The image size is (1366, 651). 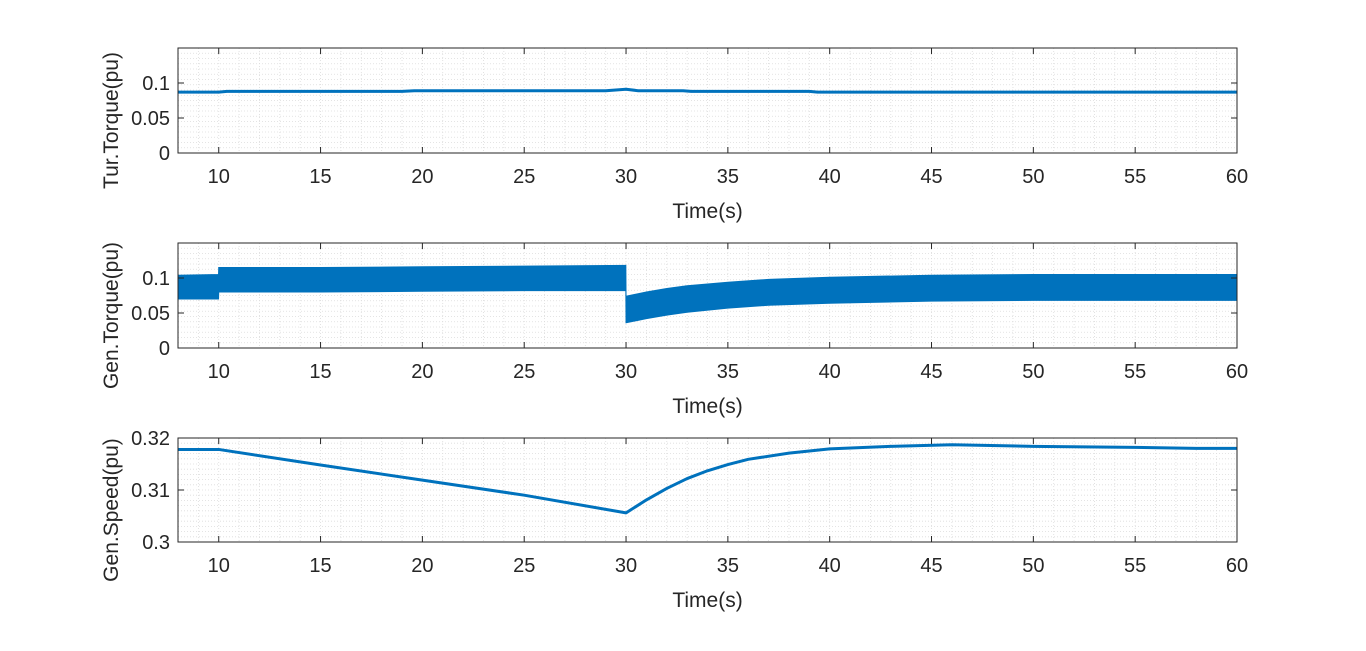 I want to click on y-tick-label: 0.32, so click(x=150, y=439).